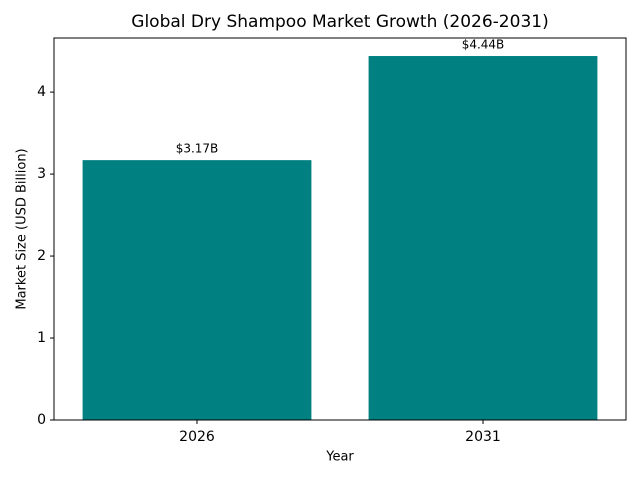 The width and height of the screenshot is (640, 480). Describe the element at coordinates (41, 174) in the screenshot. I see `y-tick-label: 3` at that location.